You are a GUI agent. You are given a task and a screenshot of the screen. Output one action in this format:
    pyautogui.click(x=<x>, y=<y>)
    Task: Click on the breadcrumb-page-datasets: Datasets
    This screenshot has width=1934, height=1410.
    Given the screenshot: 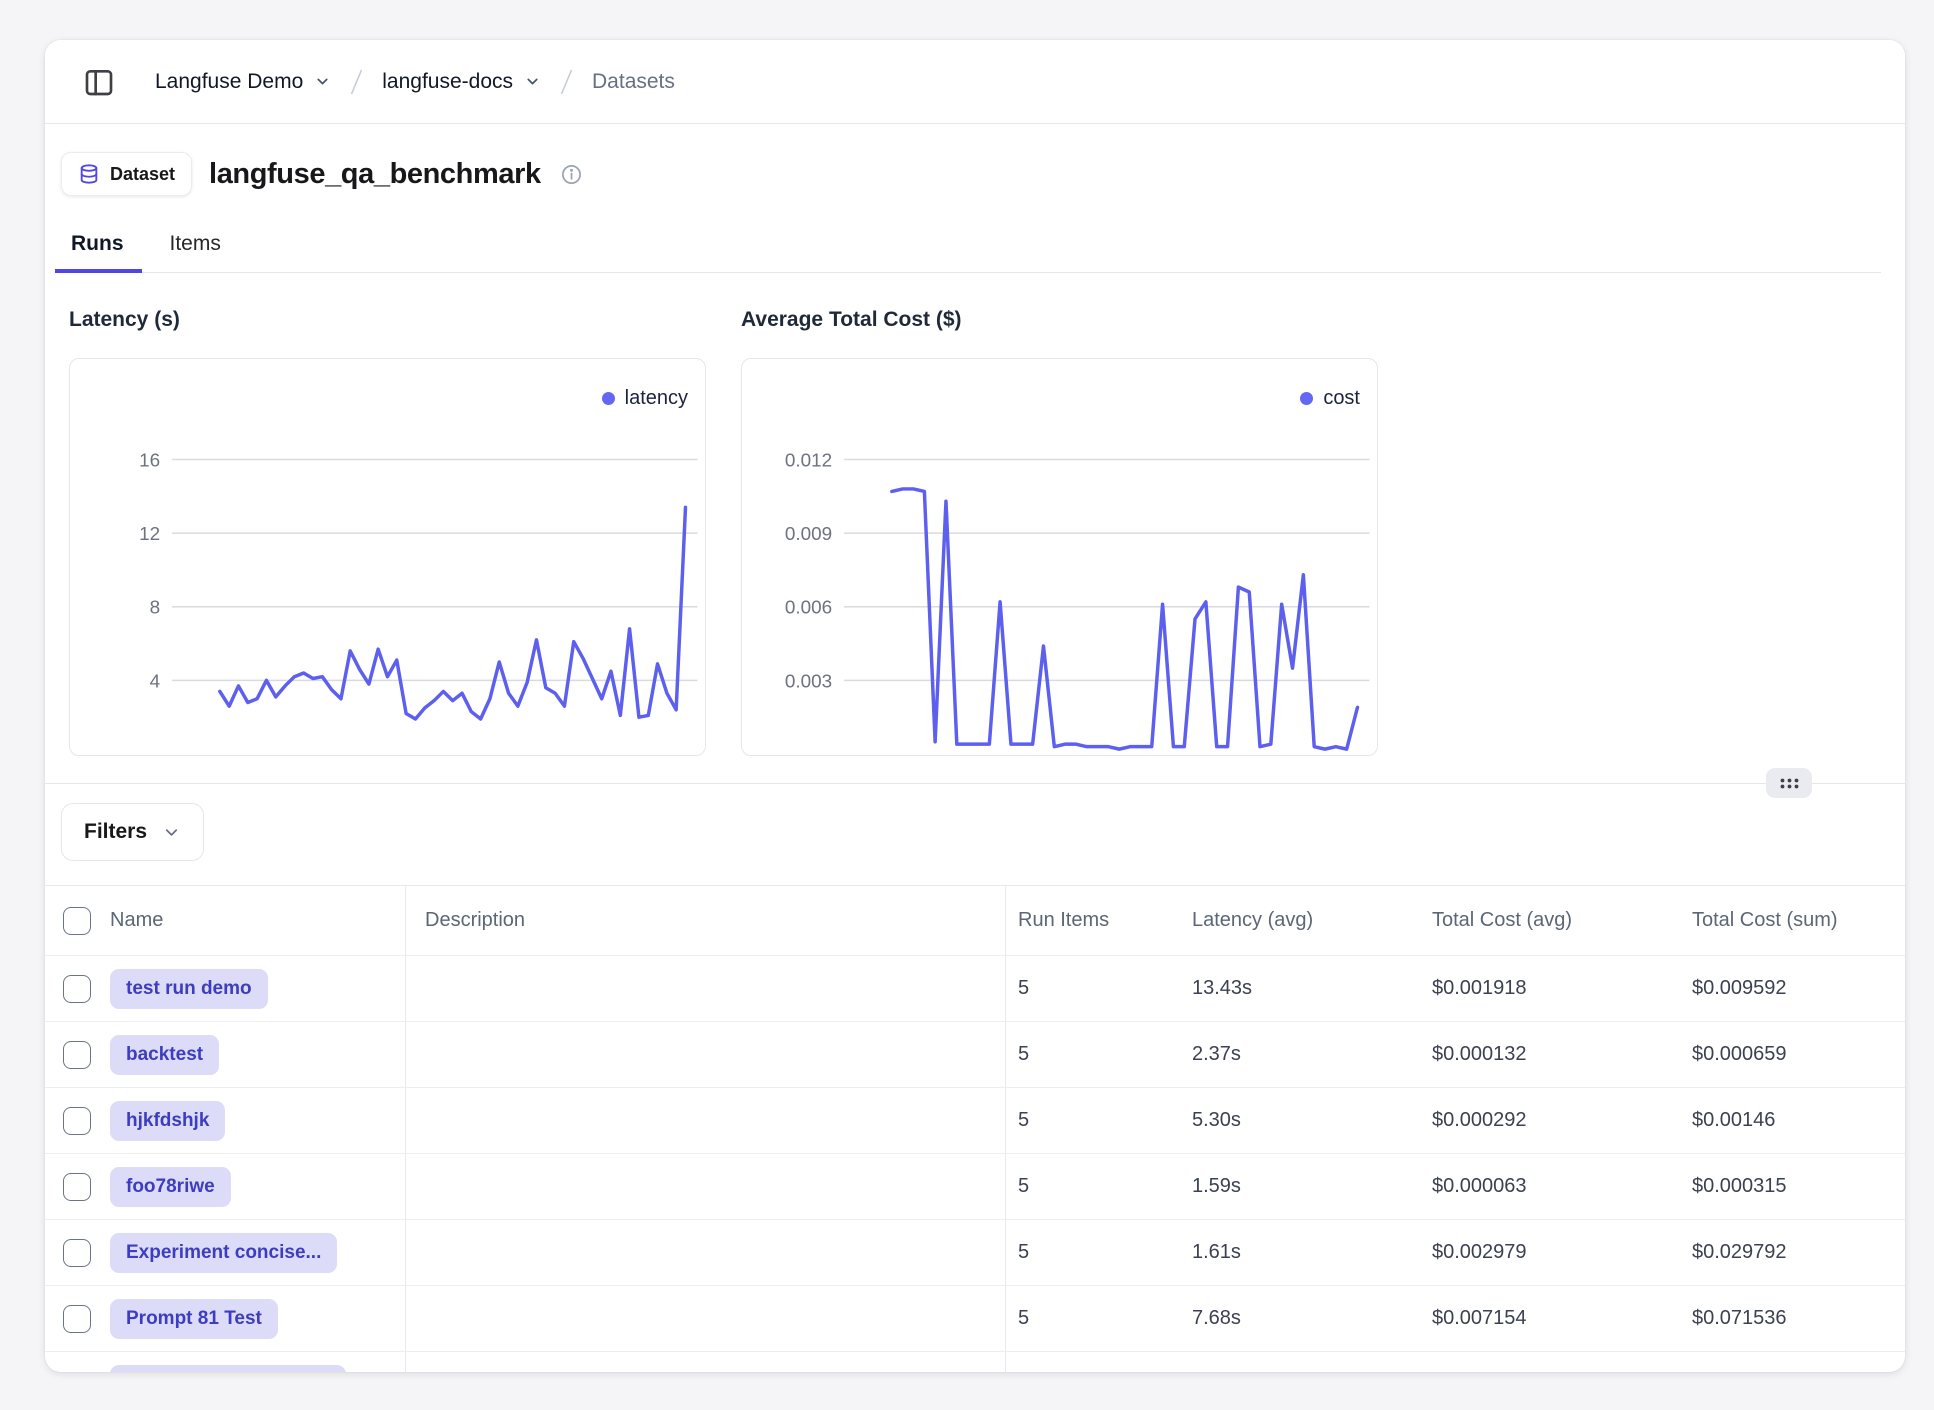 What is the action you would take?
    pyautogui.click(x=633, y=81)
    